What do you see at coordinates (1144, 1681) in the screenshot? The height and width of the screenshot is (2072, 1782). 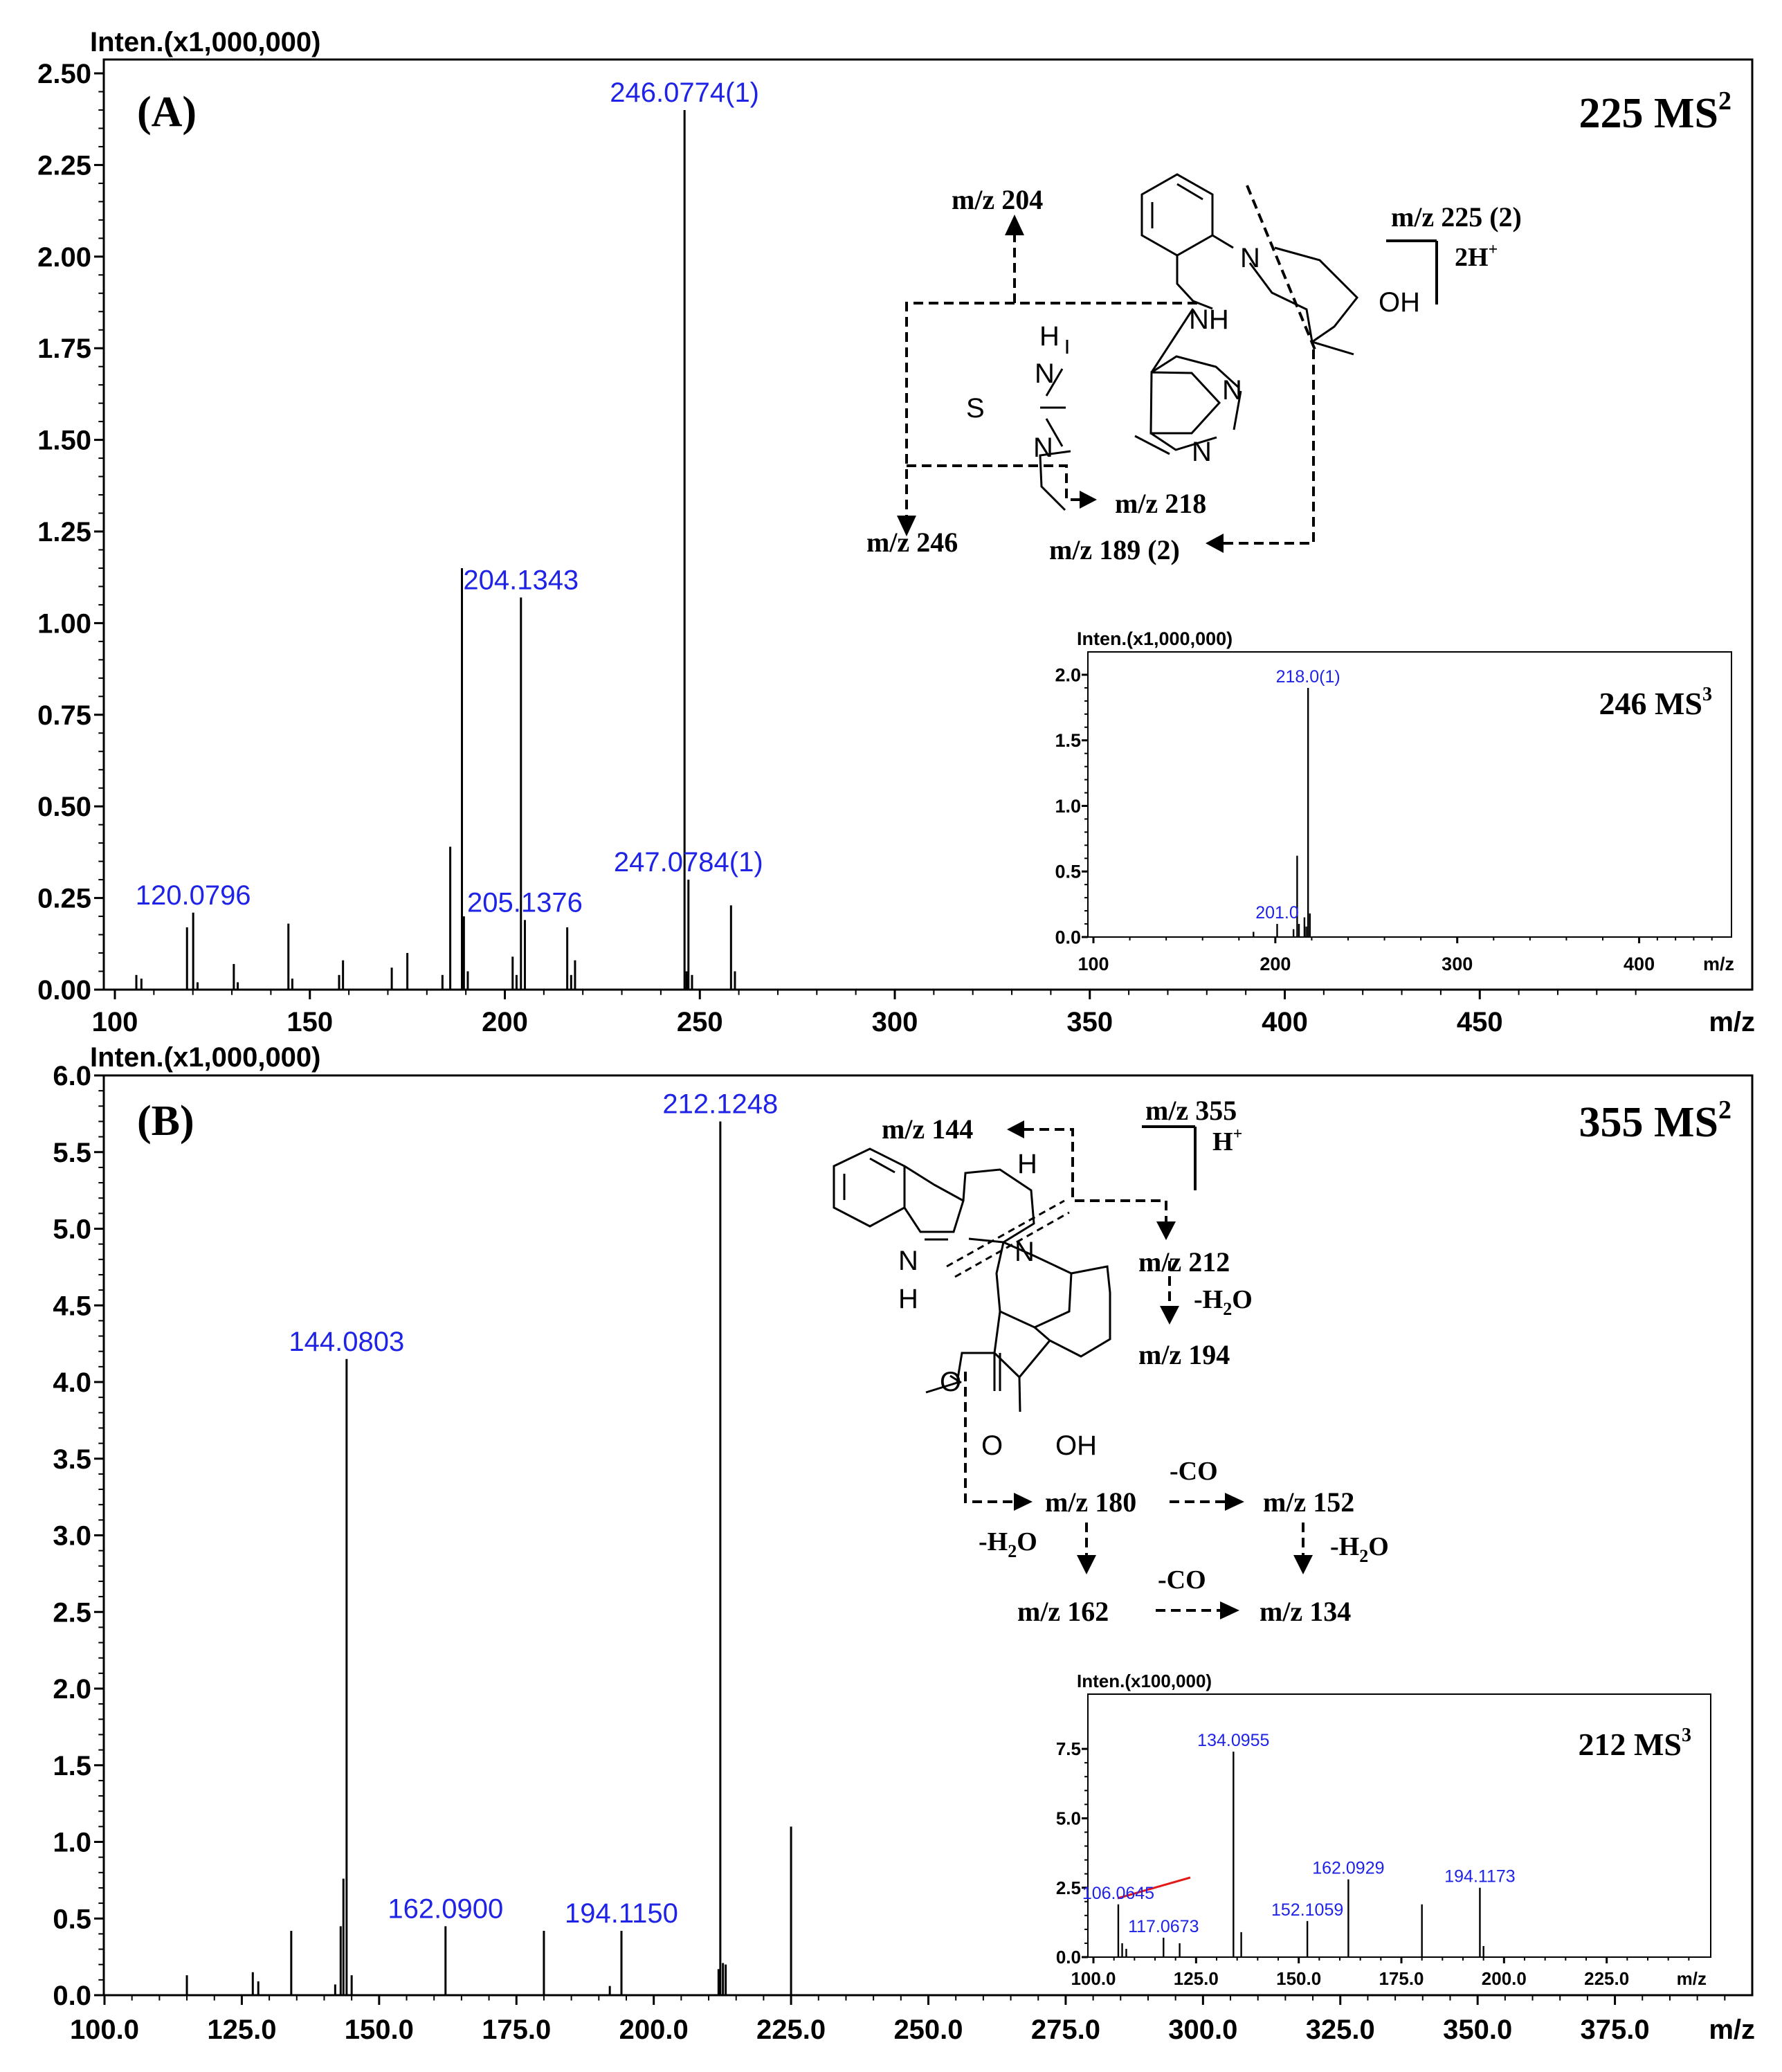 I see `inset-y-axis-label: Inten.(x100,000)` at bounding box center [1144, 1681].